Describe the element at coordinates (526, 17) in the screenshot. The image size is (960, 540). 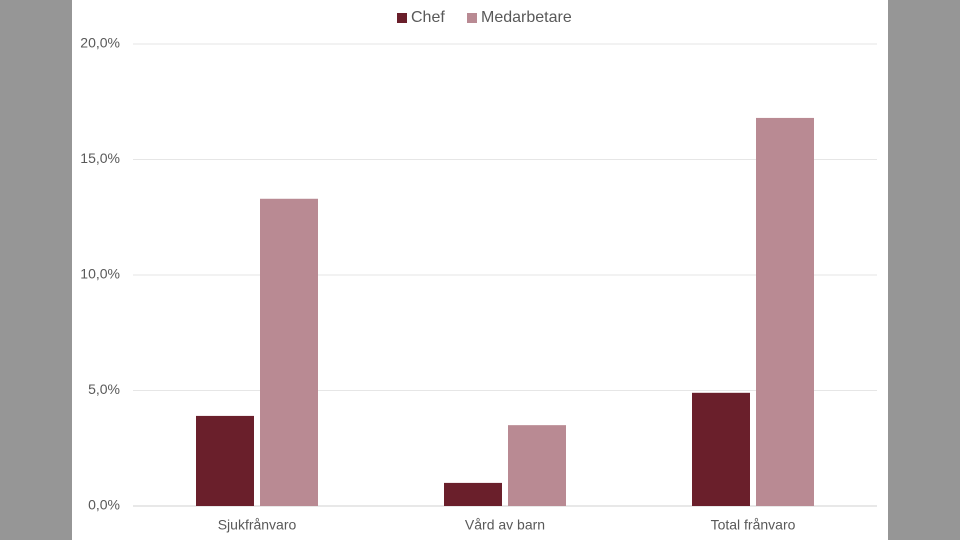
I see `legend-label: Medarbetare` at that location.